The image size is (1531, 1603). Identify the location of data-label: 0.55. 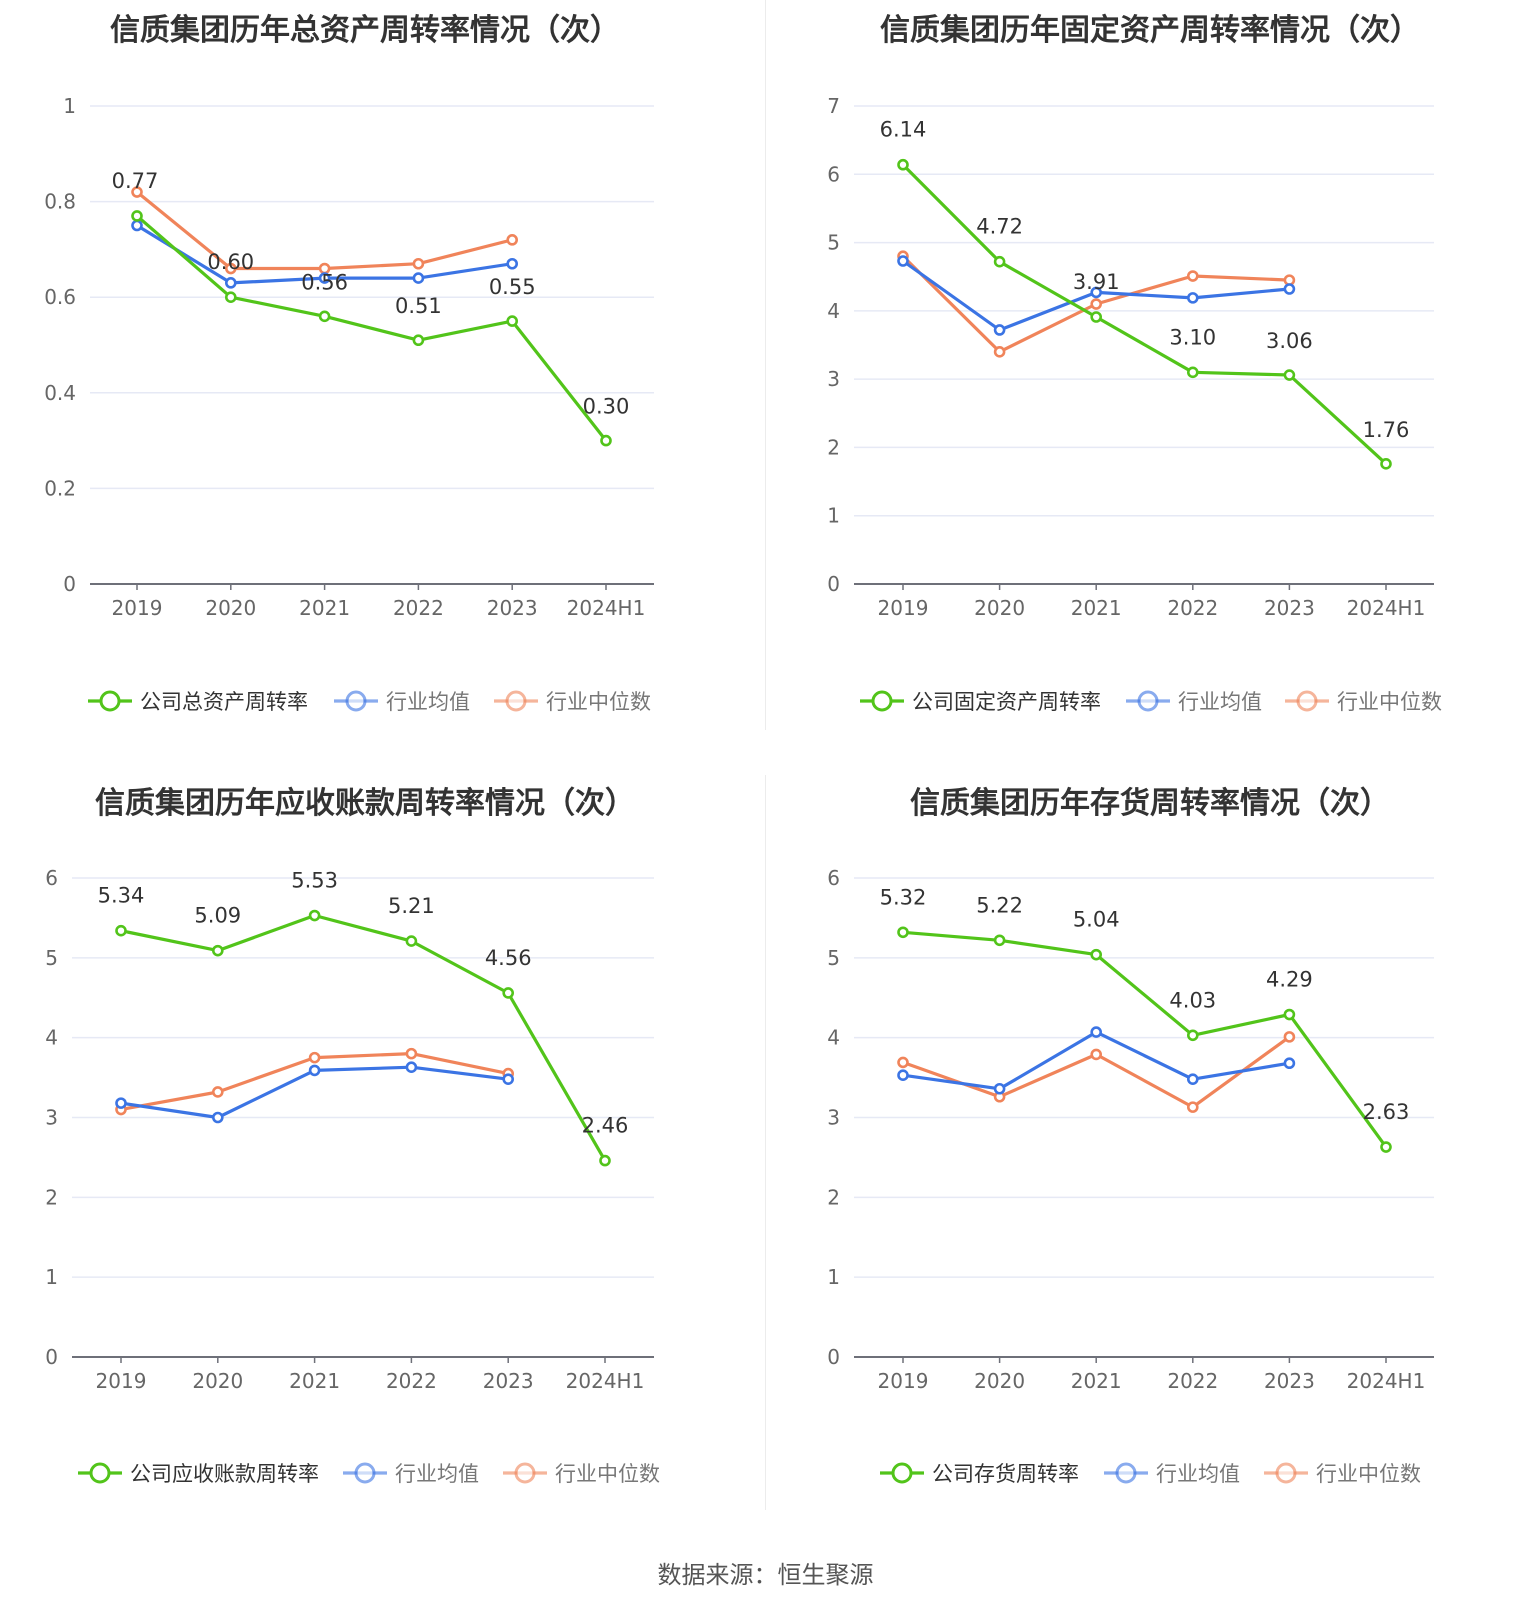
(512, 287).